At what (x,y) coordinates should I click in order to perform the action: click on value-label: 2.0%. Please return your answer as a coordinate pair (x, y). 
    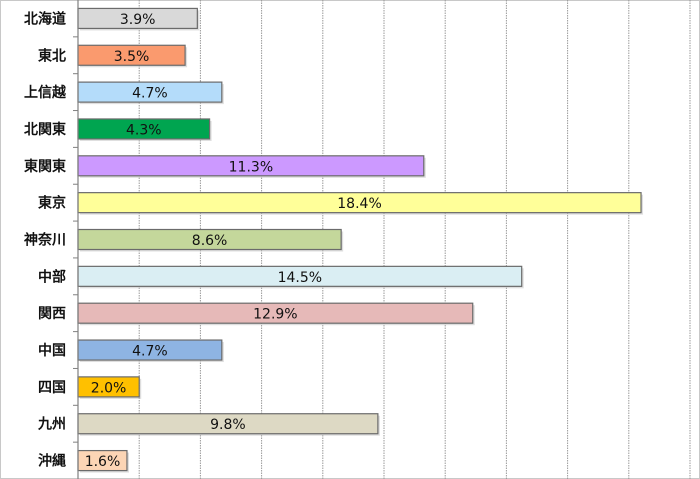
    Looking at the image, I should click on (109, 388).